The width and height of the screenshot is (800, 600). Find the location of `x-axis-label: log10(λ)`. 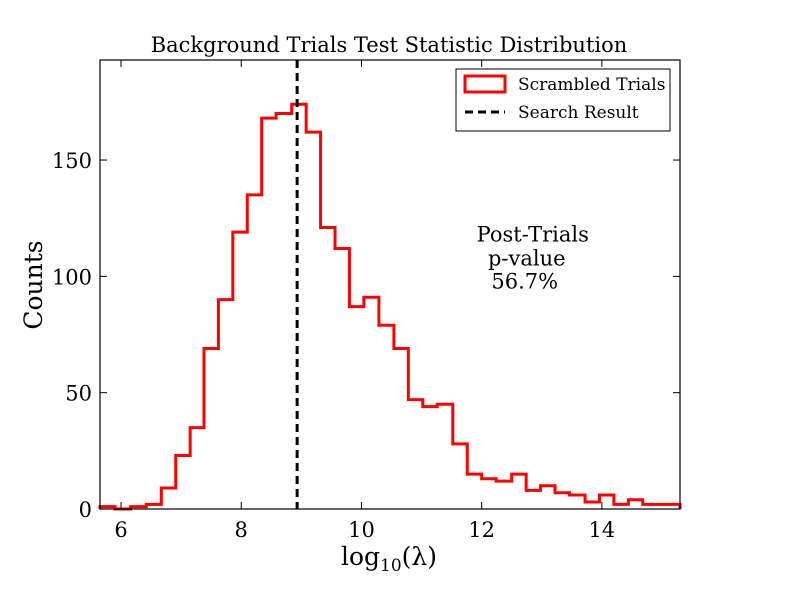

x-axis-label: log10(λ) is located at coordinates (389, 559).